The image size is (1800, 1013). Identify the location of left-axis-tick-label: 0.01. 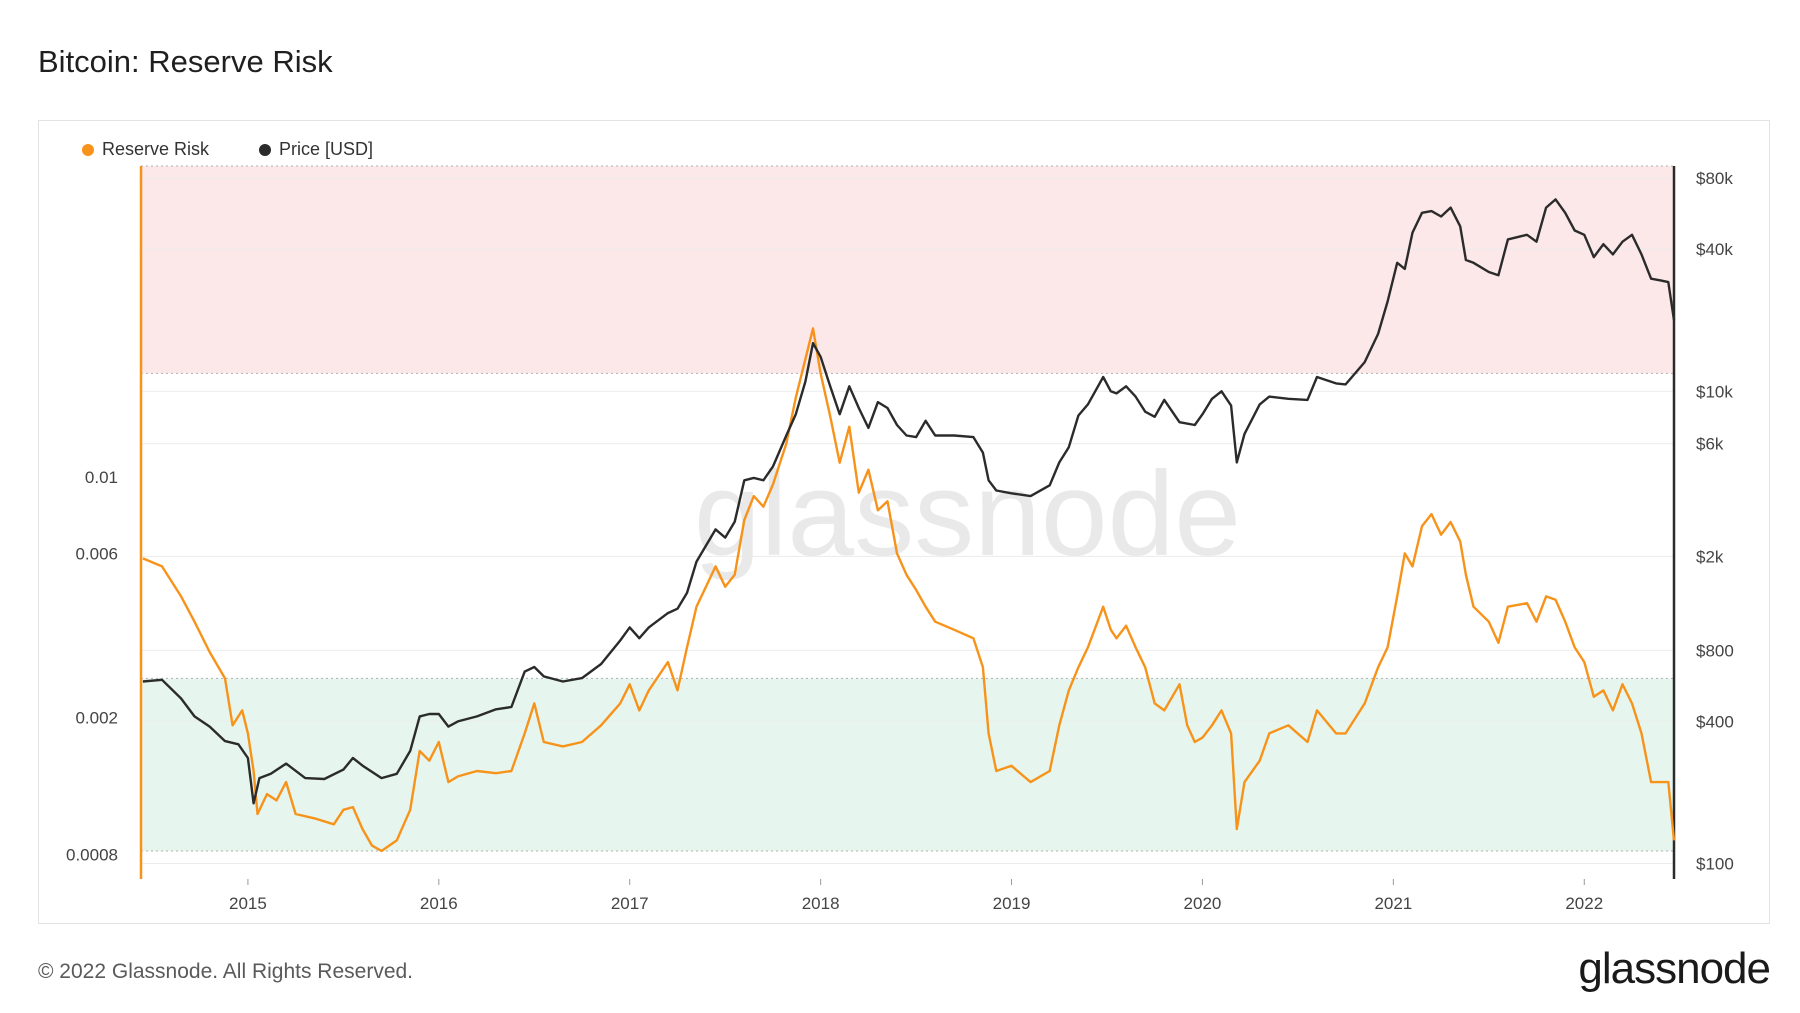
(101, 477).